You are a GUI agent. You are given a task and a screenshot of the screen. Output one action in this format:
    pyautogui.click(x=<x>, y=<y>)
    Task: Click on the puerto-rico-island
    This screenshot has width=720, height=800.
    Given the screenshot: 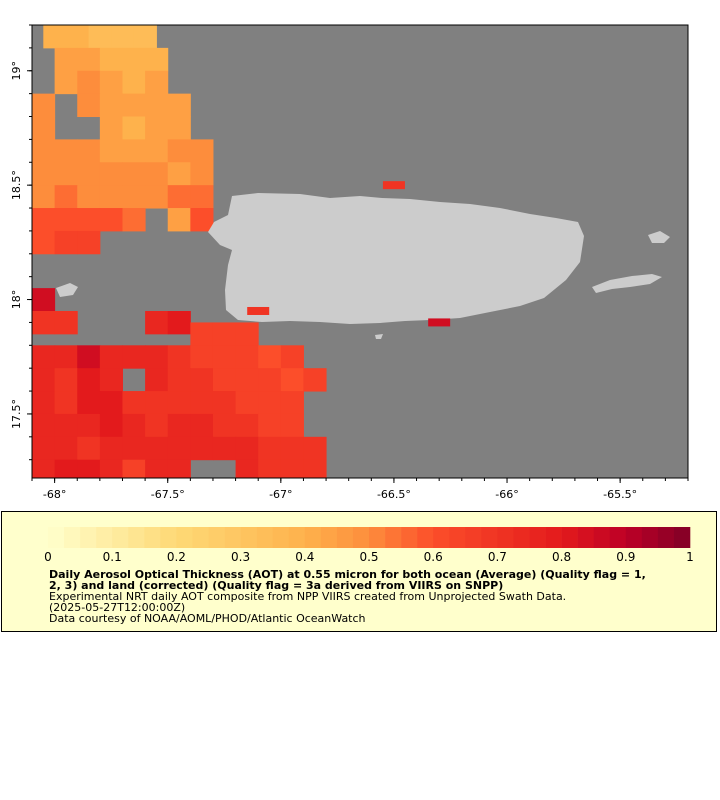 What is the action you would take?
    pyautogui.click(x=396, y=258)
    